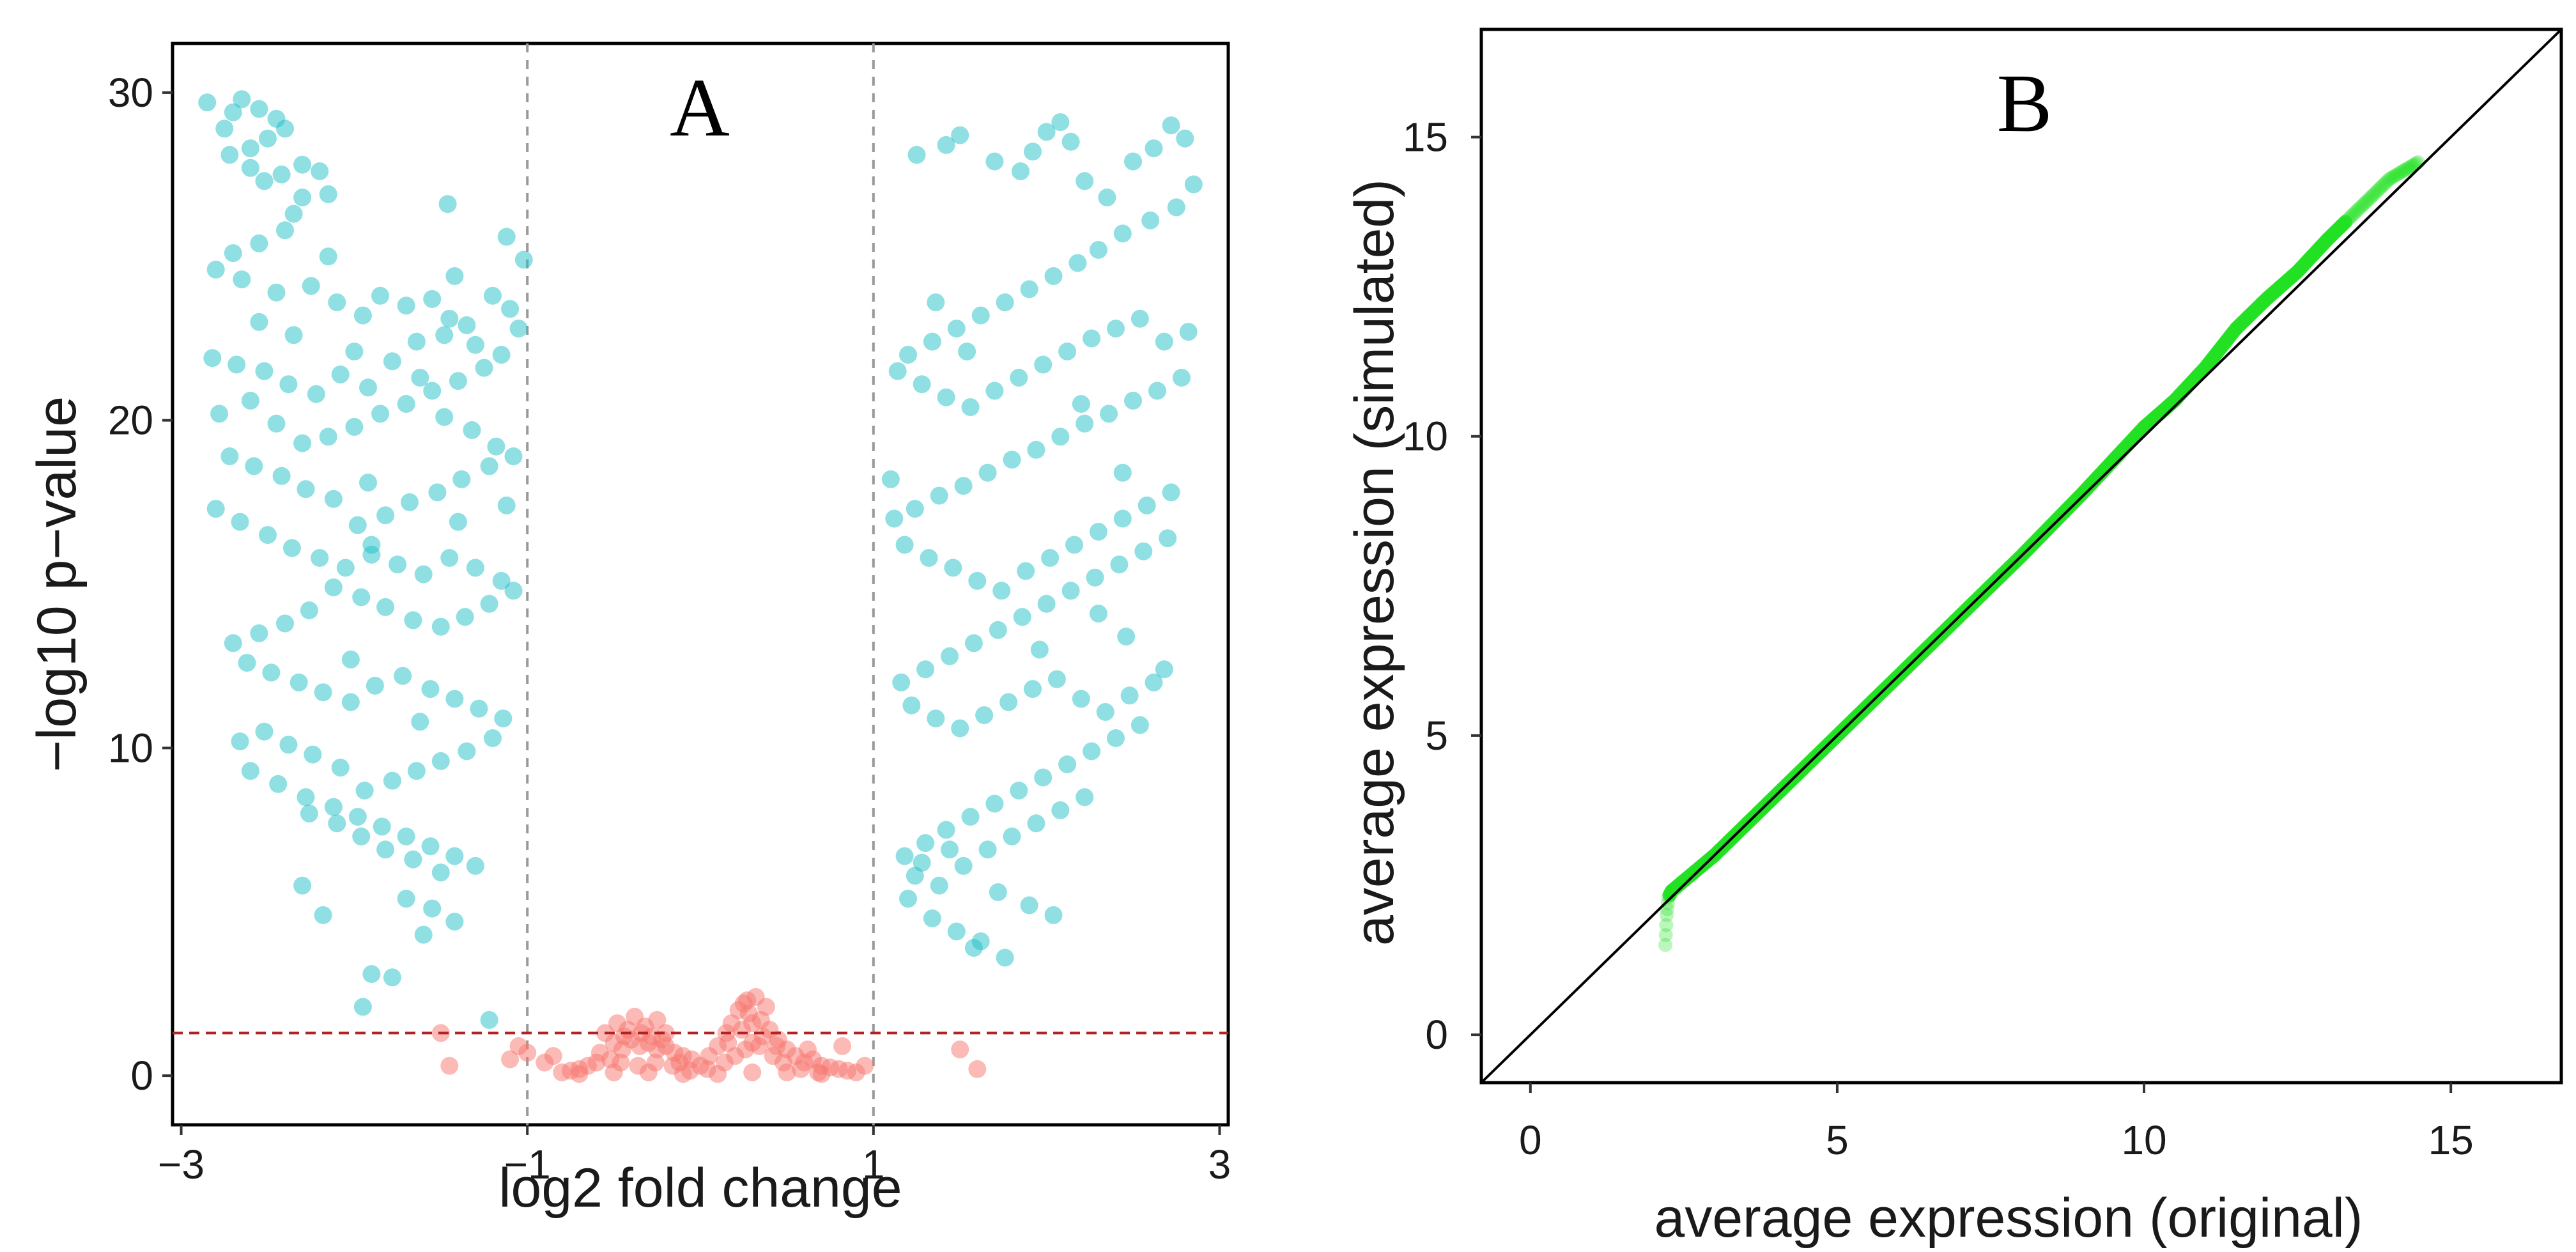  I want to click on x-tick-label: −3, so click(181, 1164).